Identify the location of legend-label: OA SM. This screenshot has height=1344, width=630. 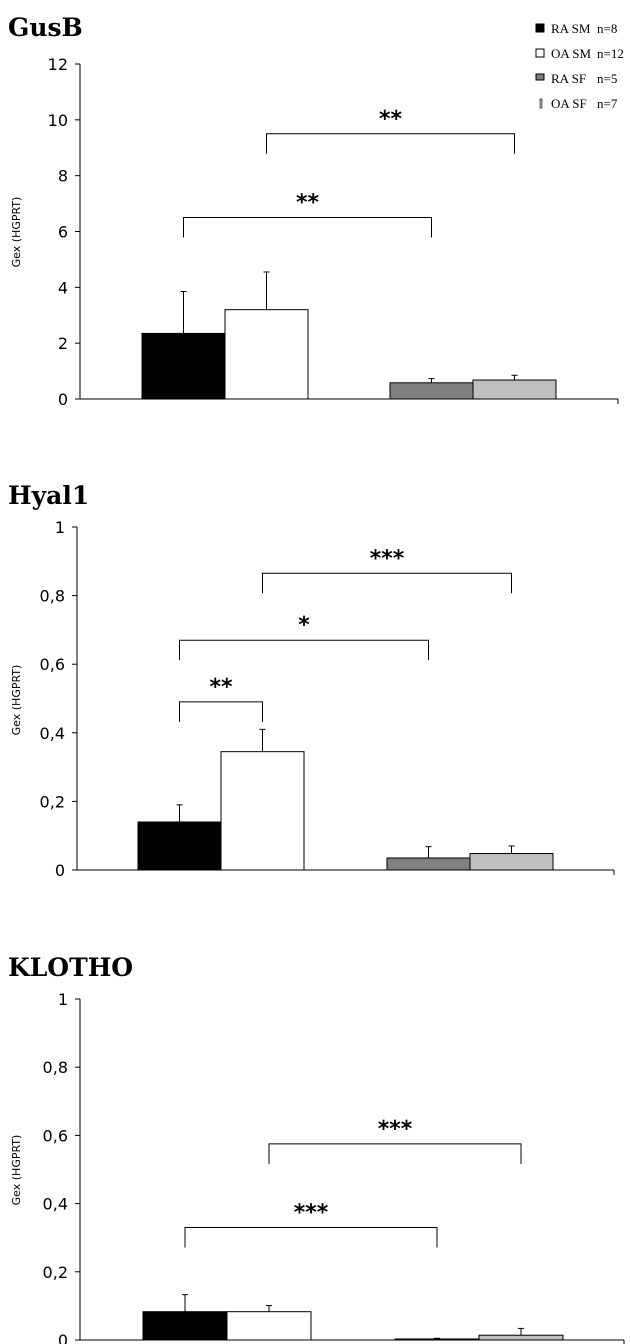
(571, 53).